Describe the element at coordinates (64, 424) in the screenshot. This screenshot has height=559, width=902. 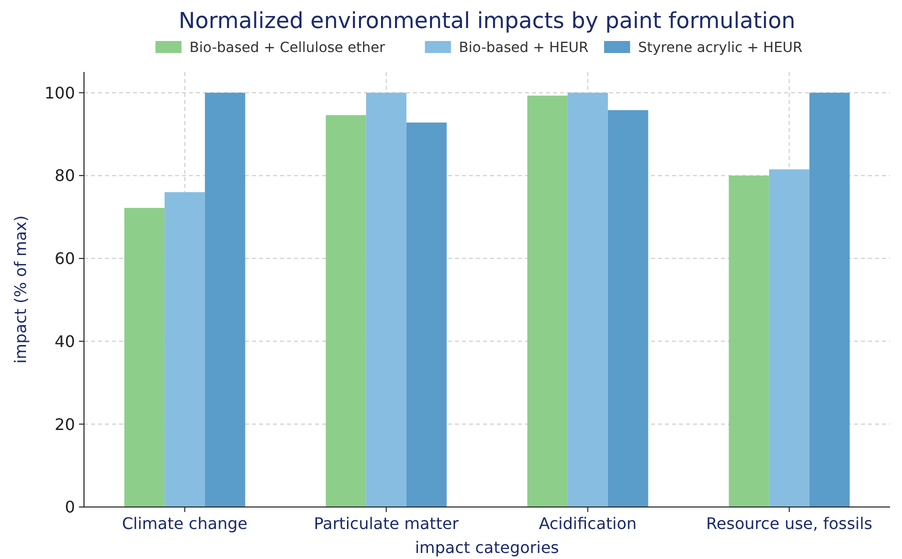
I see `y-tick-label: 20` at that location.